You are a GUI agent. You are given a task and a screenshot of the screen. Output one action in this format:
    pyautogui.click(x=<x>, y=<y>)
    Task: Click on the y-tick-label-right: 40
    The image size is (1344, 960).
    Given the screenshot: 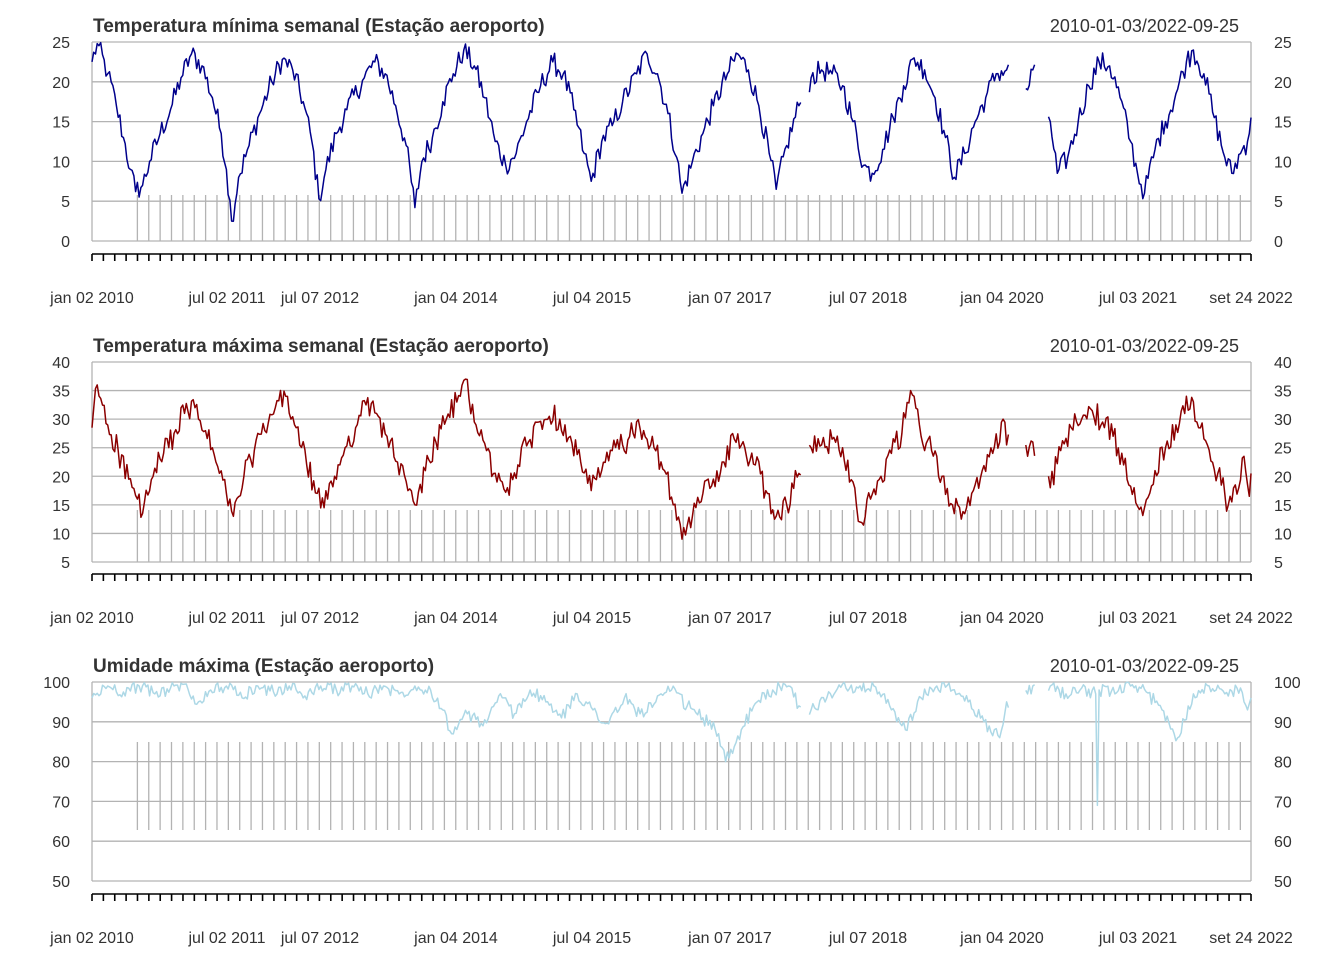 What is the action you would take?
    pyautogui.click(x=1283, y=363)
    